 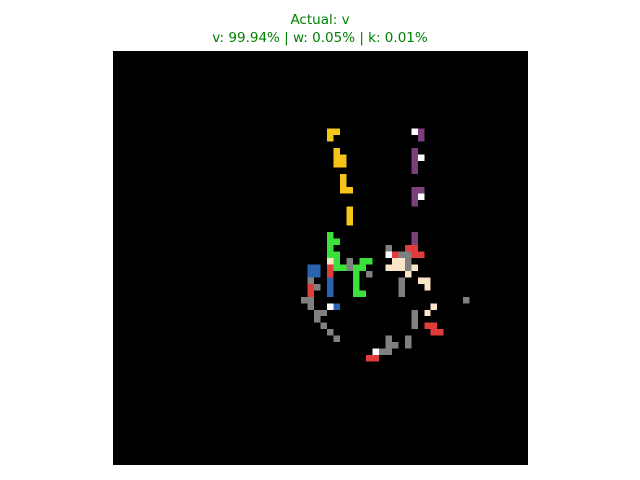 I want to click on title-actual: Actual: v, so click(x=320, y=20).